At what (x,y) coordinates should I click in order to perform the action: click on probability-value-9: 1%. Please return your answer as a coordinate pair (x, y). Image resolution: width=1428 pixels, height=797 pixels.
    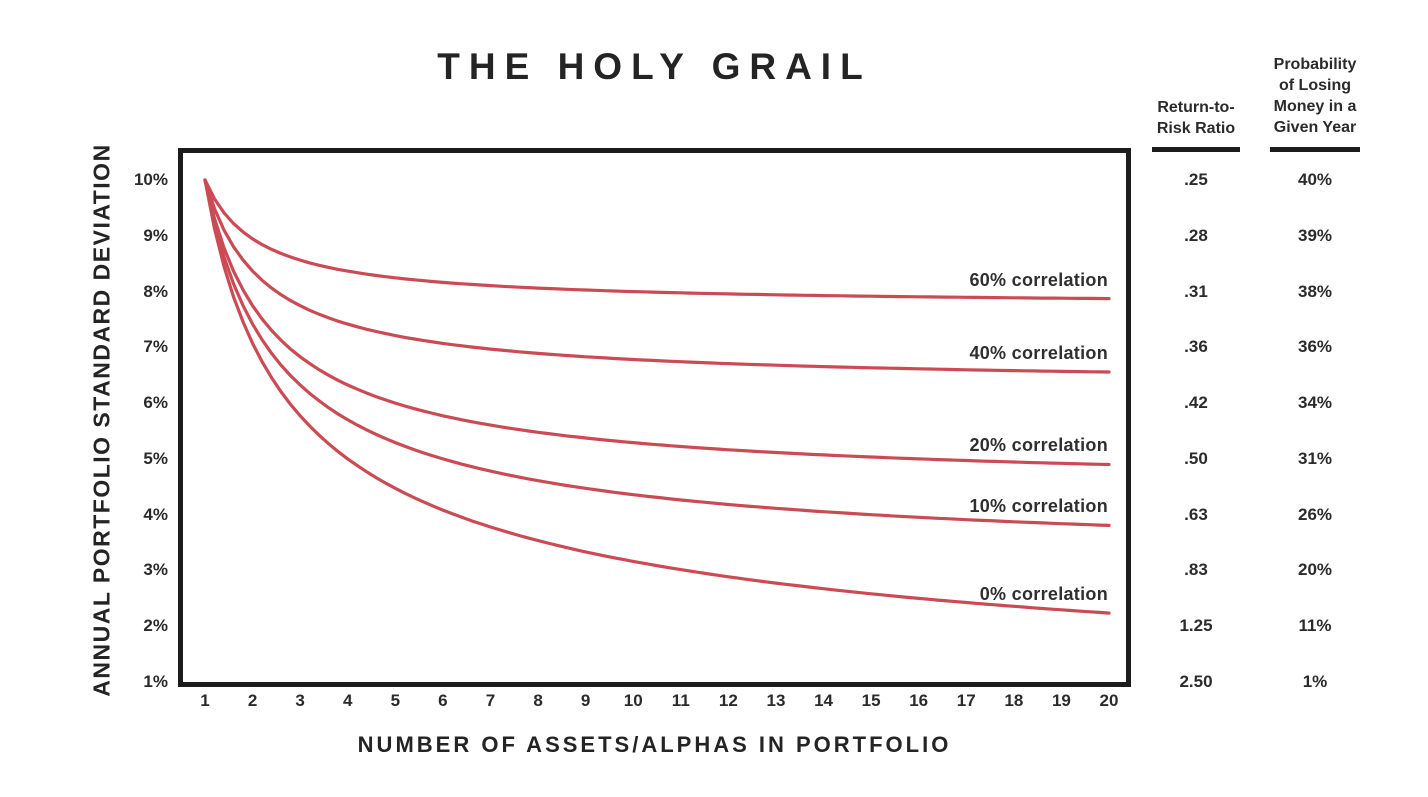
    Looking at the image, I should click on (1315, 682).